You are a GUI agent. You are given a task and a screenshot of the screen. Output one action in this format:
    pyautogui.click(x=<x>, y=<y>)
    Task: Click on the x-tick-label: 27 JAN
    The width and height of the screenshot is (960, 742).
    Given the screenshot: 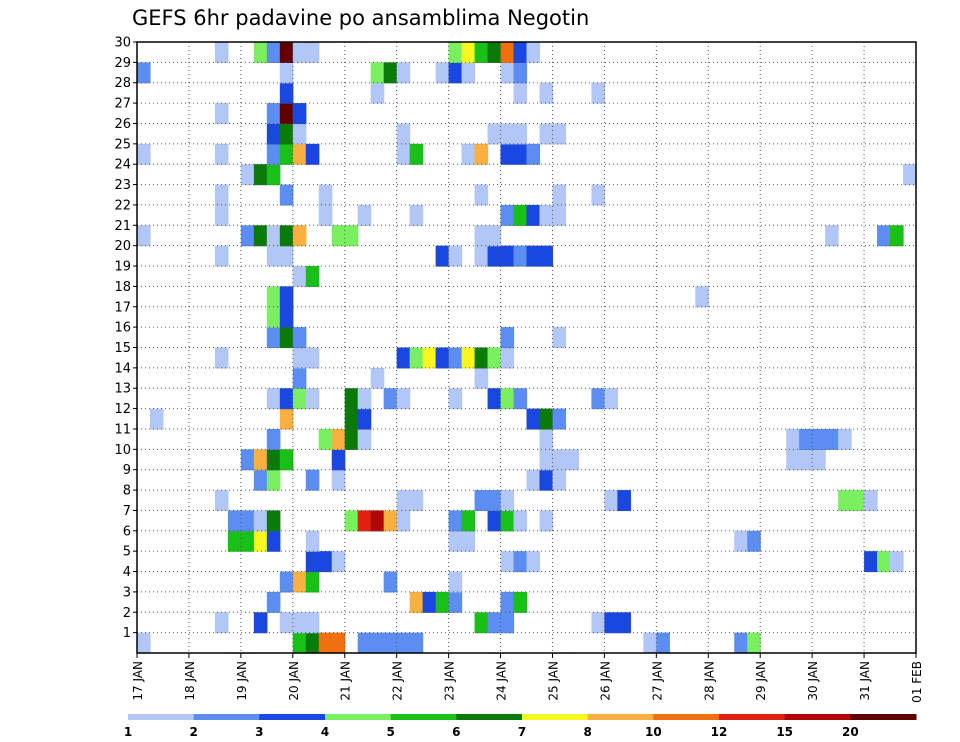 What is the action you would take?
    pyautogui.click(x=657, y=681)
    